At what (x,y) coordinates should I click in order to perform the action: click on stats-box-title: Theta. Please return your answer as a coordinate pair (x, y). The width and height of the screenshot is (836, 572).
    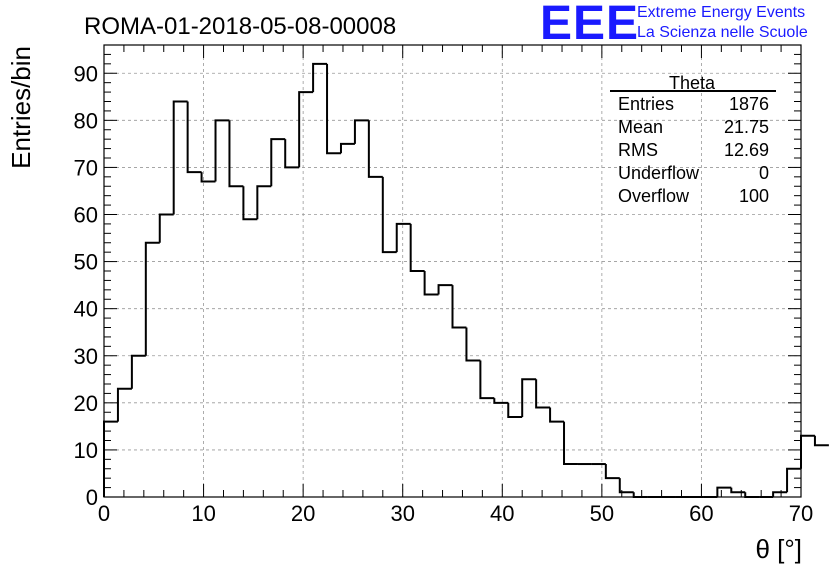
    Looking at the image, I should click on (692, 83).